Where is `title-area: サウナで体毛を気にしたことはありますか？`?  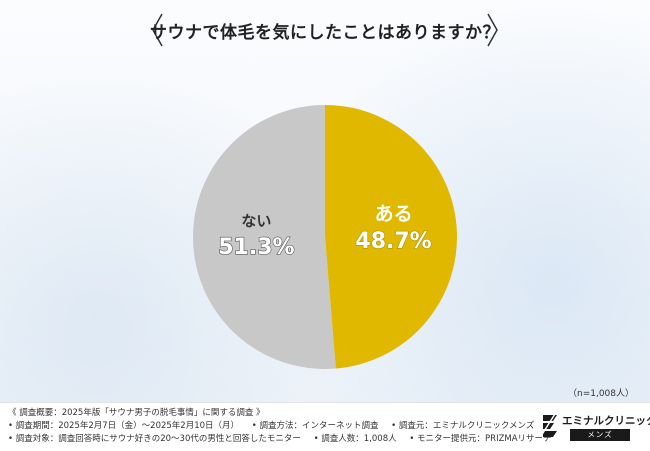 title-area: サウナで体毛を気にしたことはありますか？ is located at coordinates (325, 30).